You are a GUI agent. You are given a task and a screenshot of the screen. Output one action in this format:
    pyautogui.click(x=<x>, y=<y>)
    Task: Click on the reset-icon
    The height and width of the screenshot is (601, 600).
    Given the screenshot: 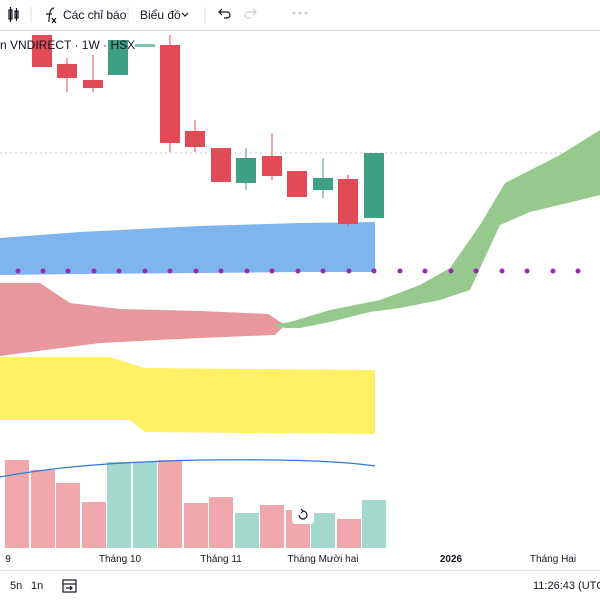 What is the action you would take?
    pyautogui.click(x=303, y=514)
    